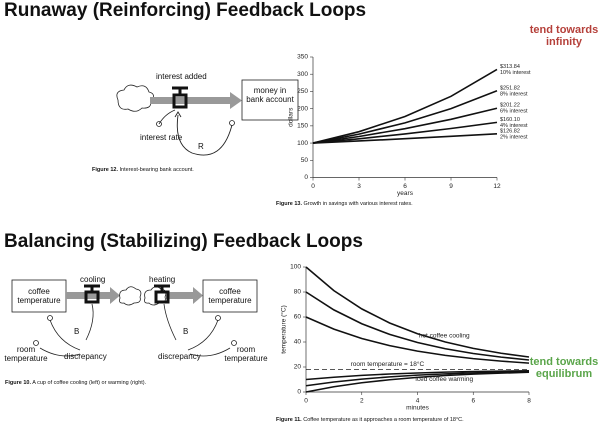 This screenshot has height=431, width=600. What do you see at coordinates (185, 10) in the screenshot?
I see `section-title: Runaway (Reinforcing) Feedback Loops` at bounding box center [185, 10].